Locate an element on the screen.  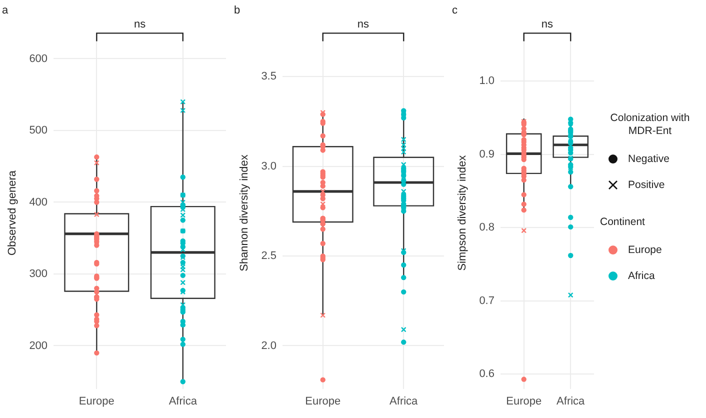
chart-title: b is located at coordinates (237, 10).